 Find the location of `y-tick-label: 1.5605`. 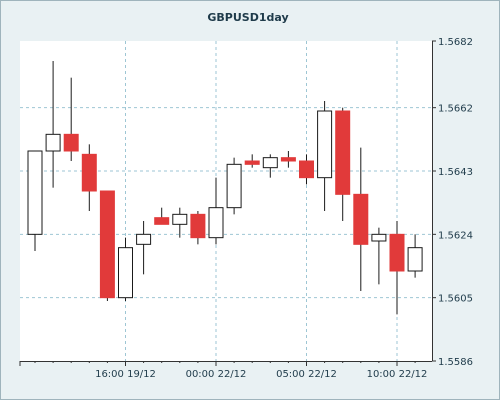

y-tick-label: 1.5605 is located at coordinates (455, 299).